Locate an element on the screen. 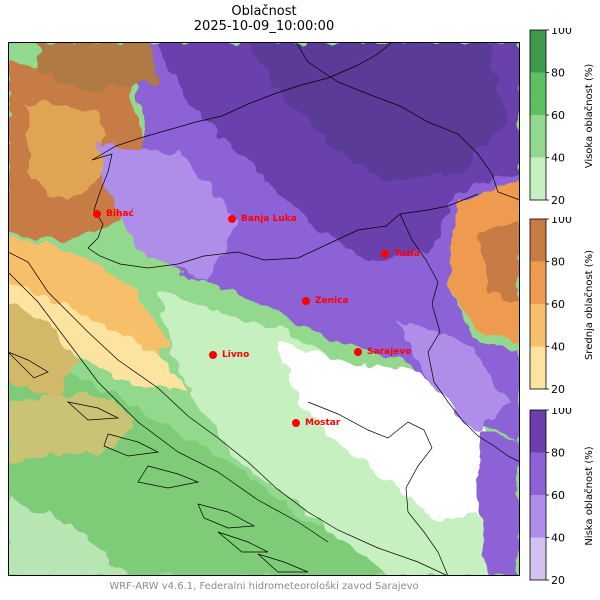 The image size is (600, 600). city-tuzla: Tuzla is located at coordinates (400, 254).